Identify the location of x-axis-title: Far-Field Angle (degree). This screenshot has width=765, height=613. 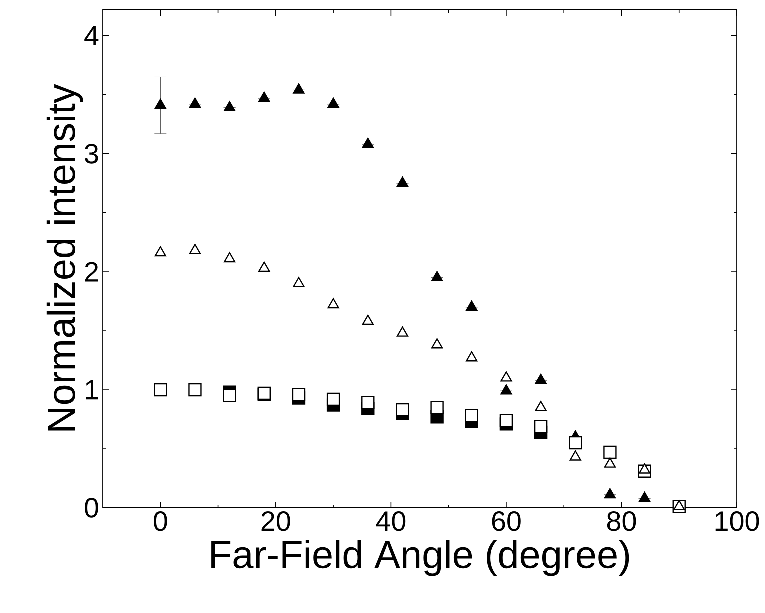
(421, 558).